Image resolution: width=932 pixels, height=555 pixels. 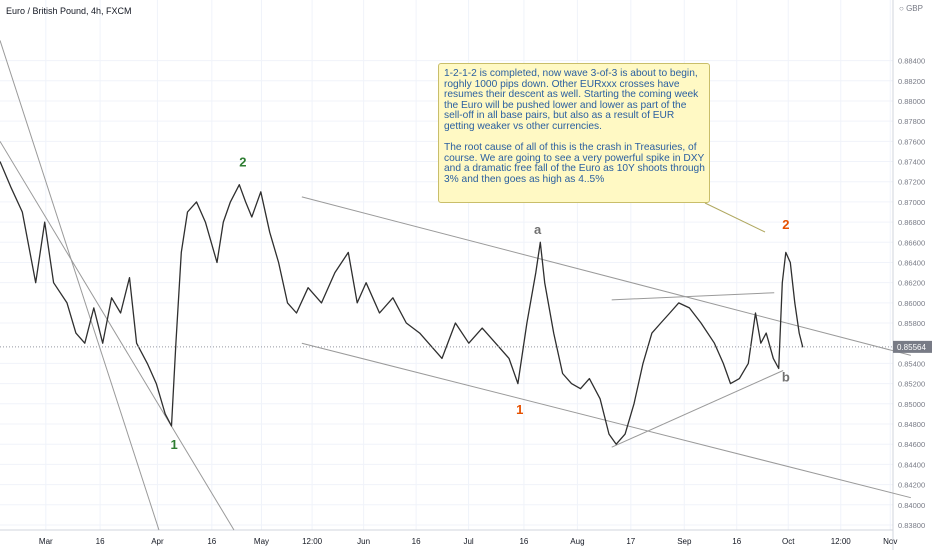 I want to click on current-price-tag, so click(x=912, y=346).